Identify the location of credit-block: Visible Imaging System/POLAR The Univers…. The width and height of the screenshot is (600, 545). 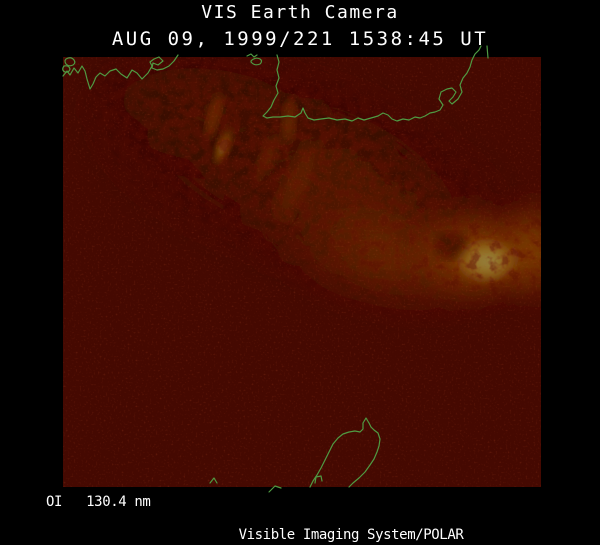
(351, 519).